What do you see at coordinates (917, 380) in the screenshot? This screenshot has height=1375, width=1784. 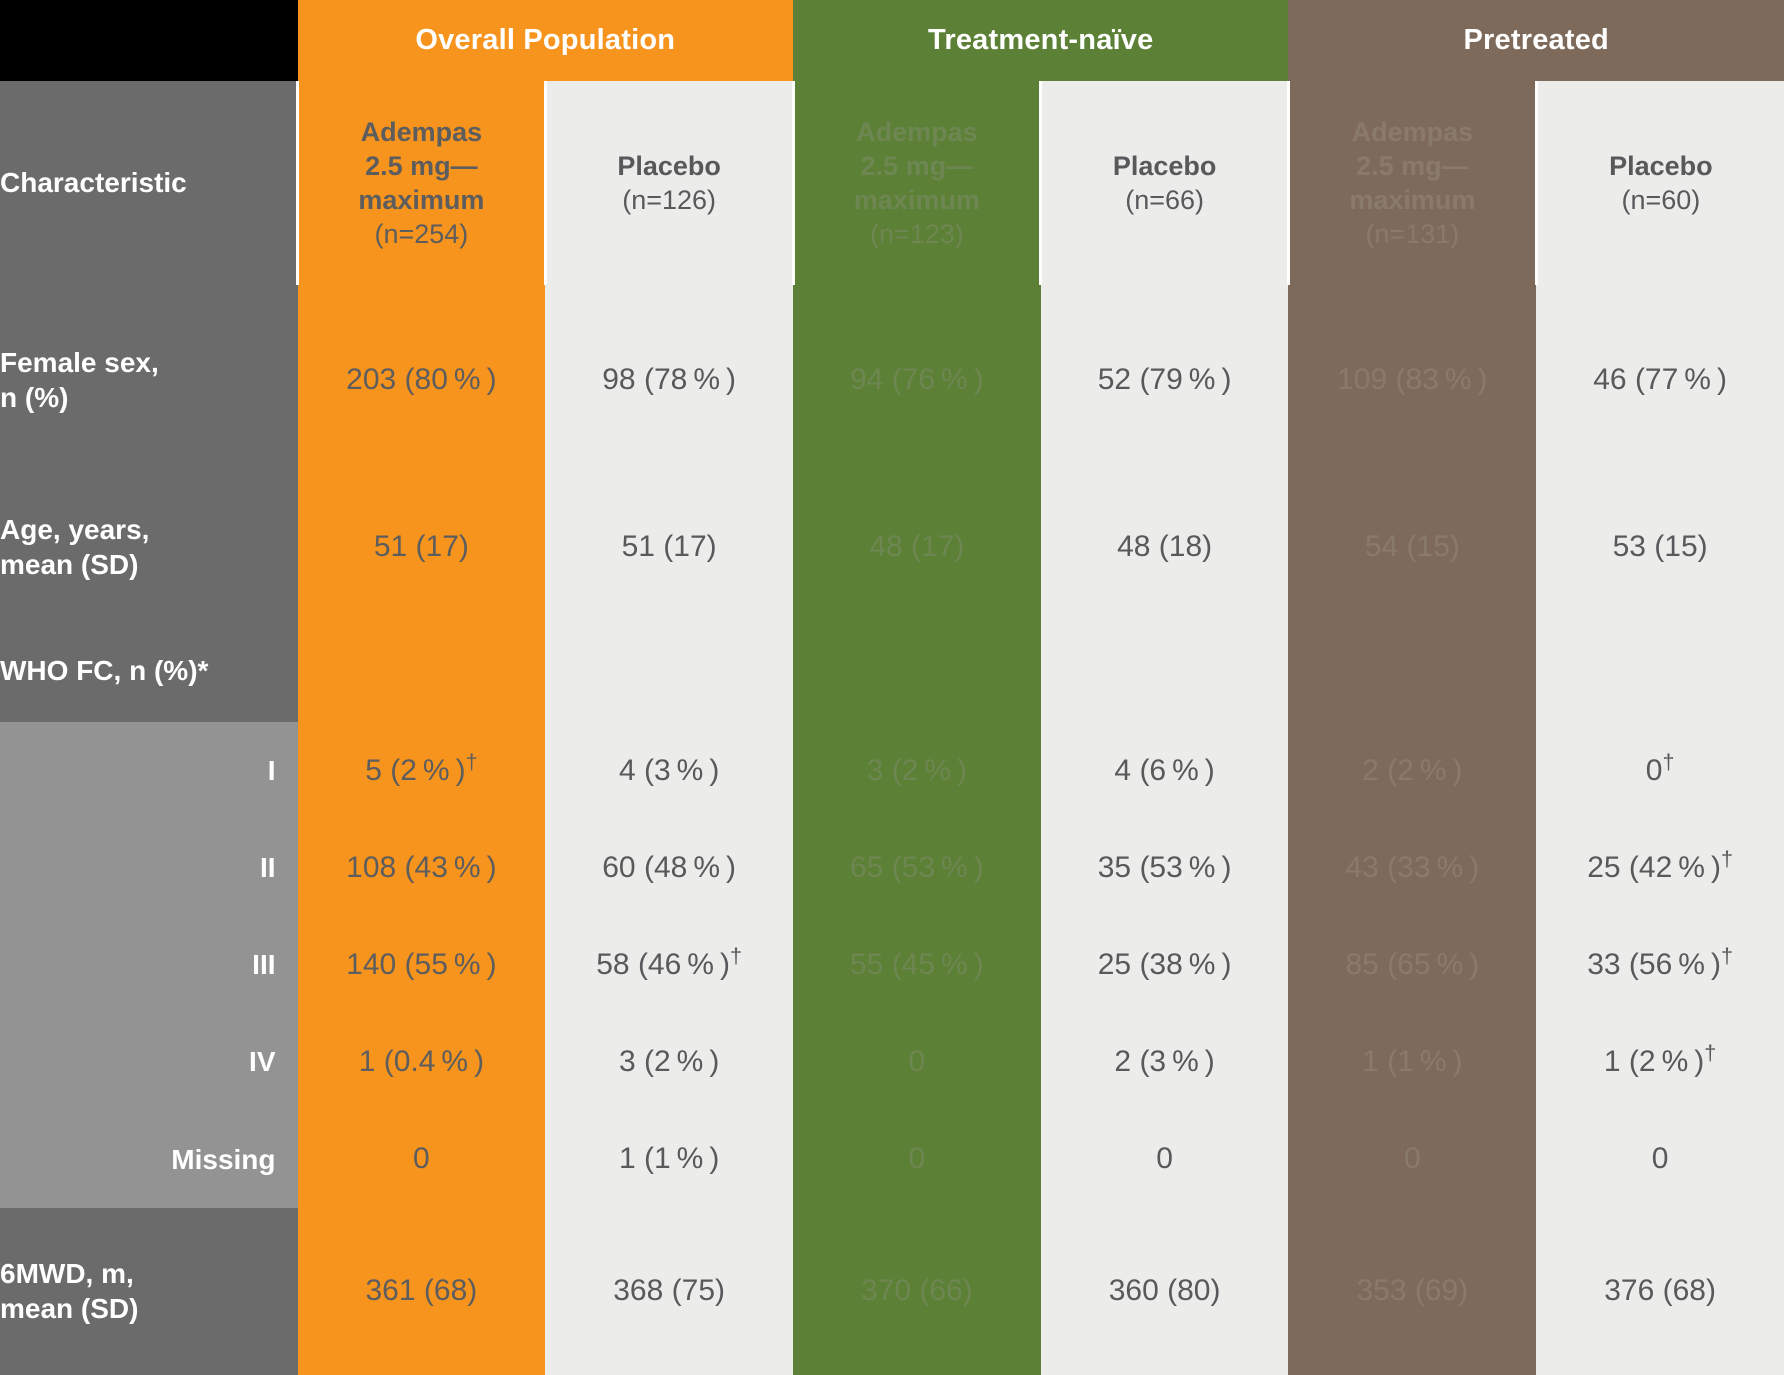 I see `cell-female-adempas-naive: 94 (76 % )` at bounding box center [917, 380].